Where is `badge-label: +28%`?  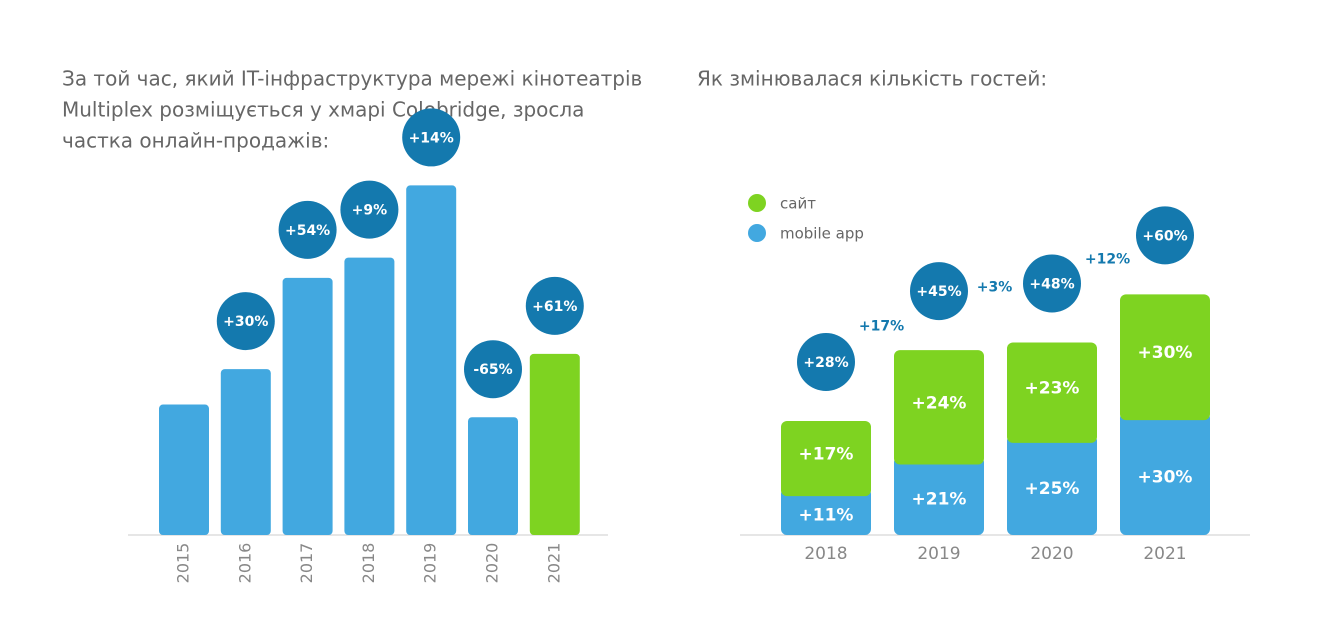
badge-label: +28% is located at coordinates (825, 363).